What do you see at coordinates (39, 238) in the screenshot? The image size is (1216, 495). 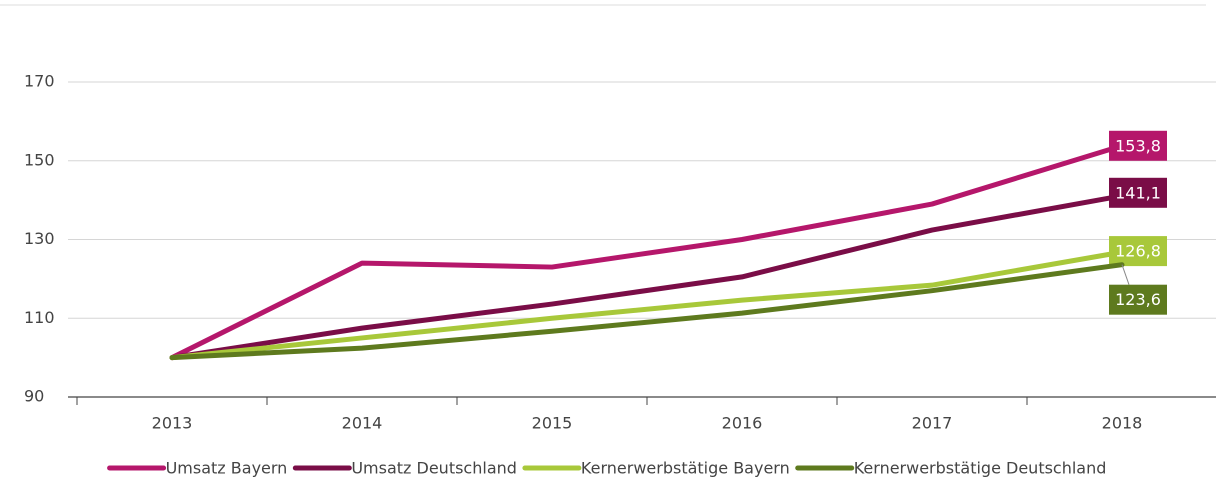 I see `y-tick-label: 130` at bounding box center [39, 238].